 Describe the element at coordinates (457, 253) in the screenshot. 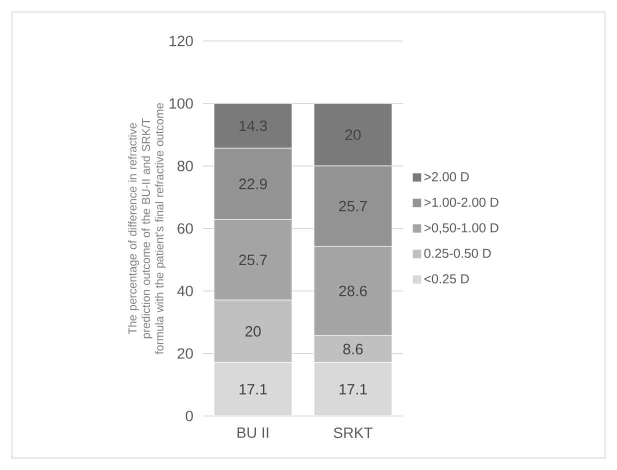

I see `legend-label: 0.25-0.50 D` at that location.